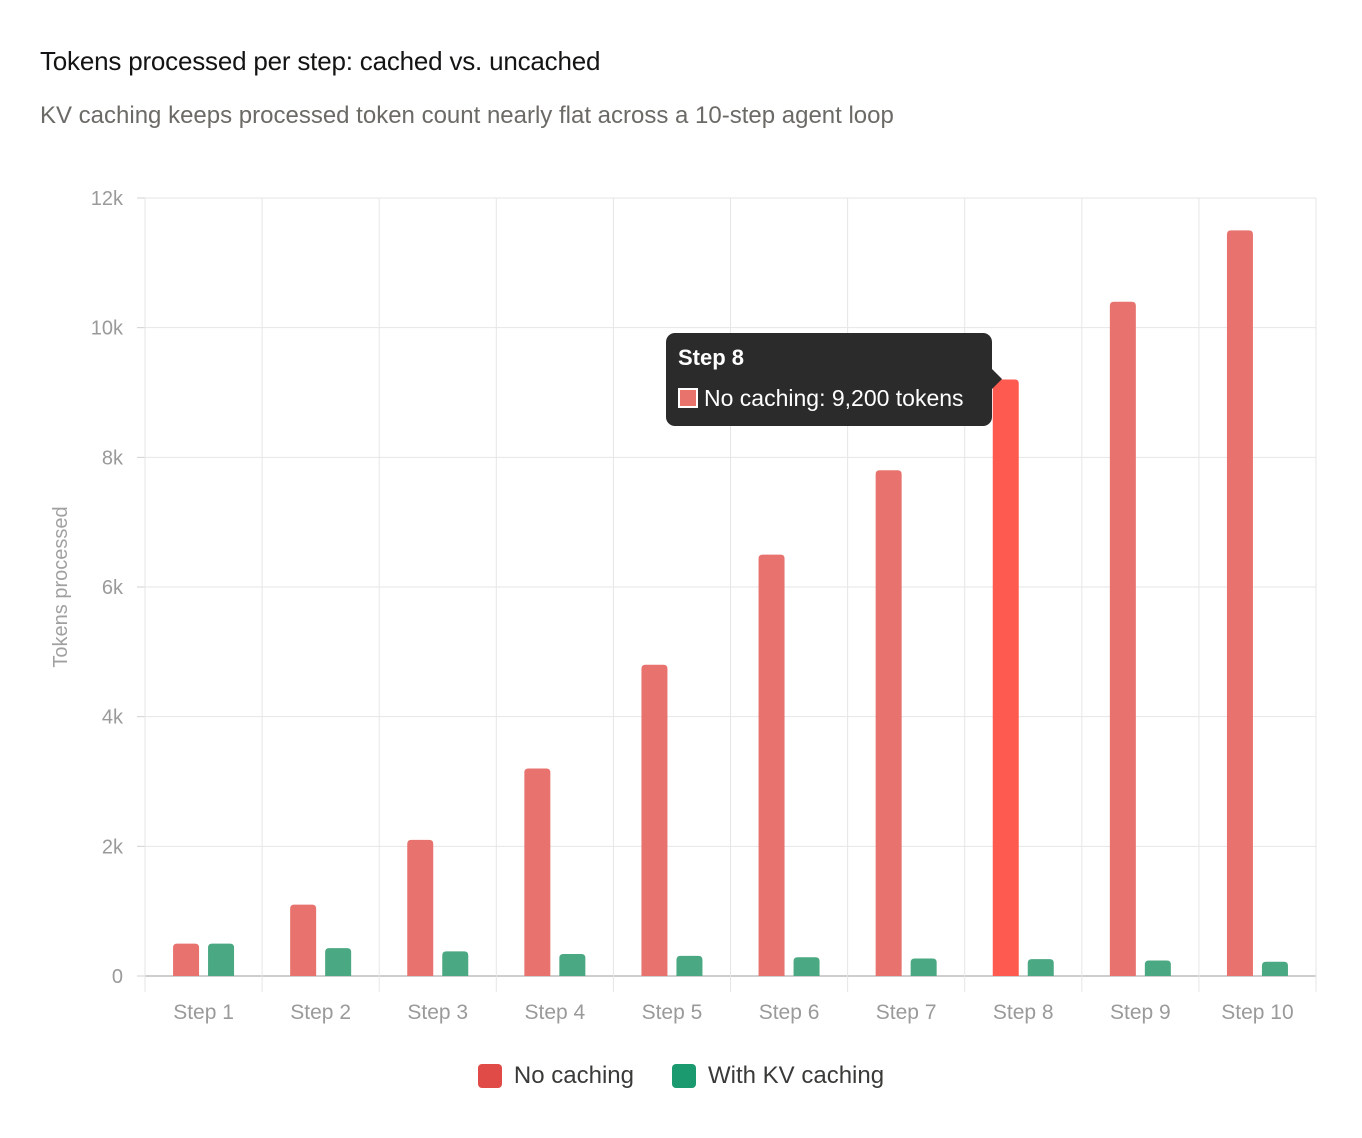 The height and width of the screenshot is (1138, 1362). What do you see at coordinates (61, 586) in the screenshot?
I see `y-axis-label: Tokens processed` at bounding box center [61, 586].